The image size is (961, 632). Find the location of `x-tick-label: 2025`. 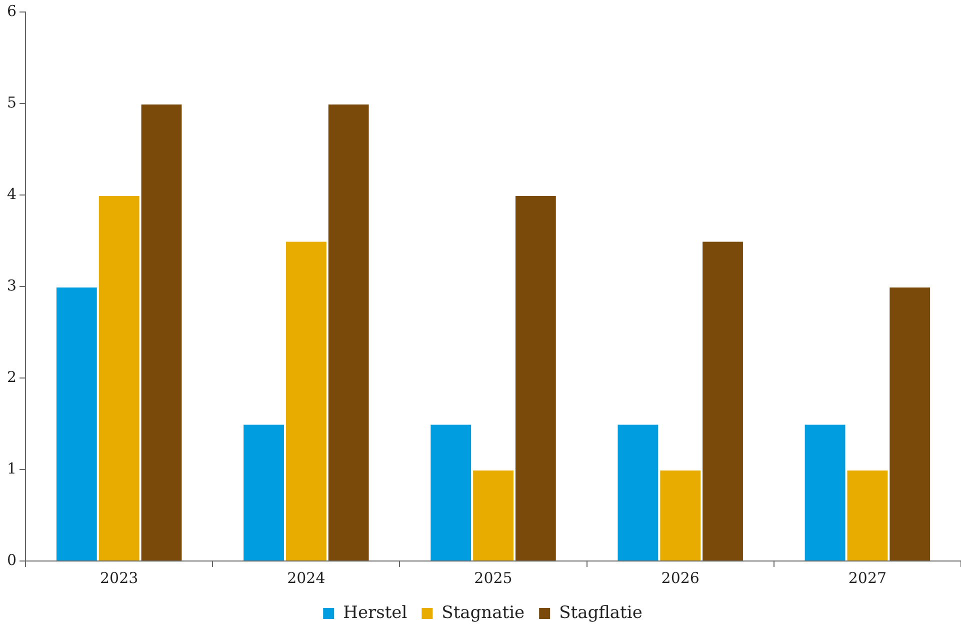

x-tick-label: 2025 is located at coordinates (493, 577).